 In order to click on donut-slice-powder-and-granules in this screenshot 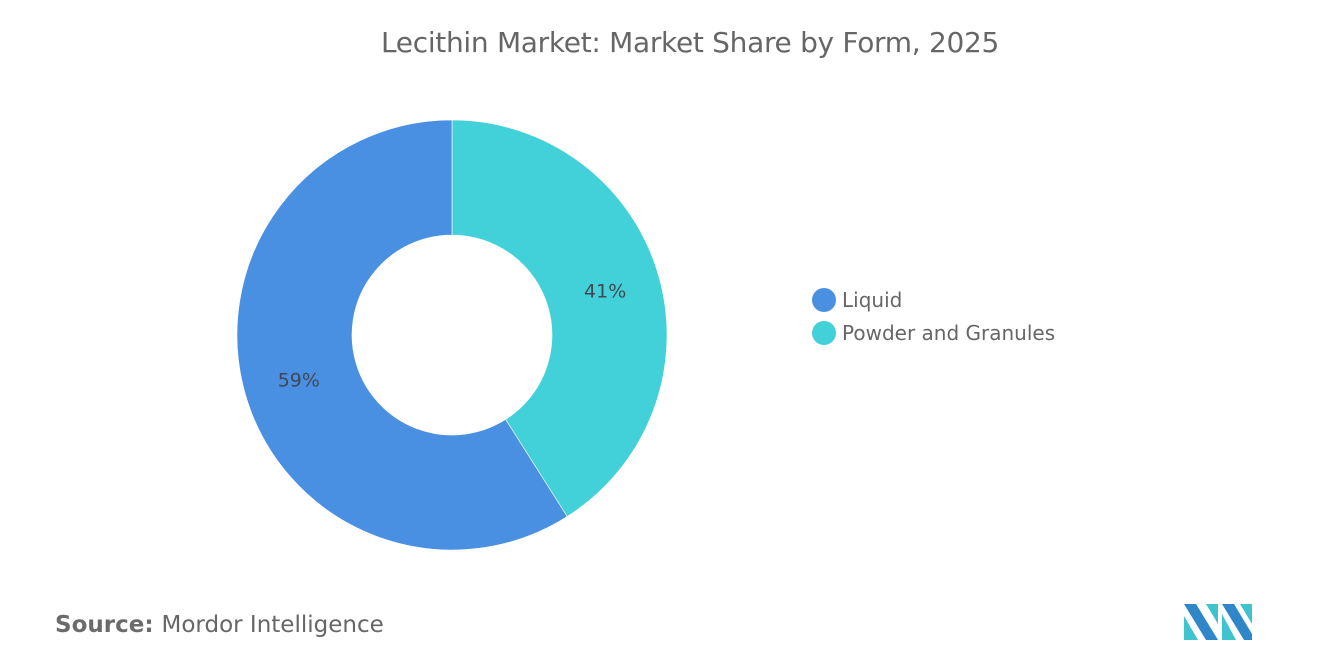, I will do `click(559, 318)`.